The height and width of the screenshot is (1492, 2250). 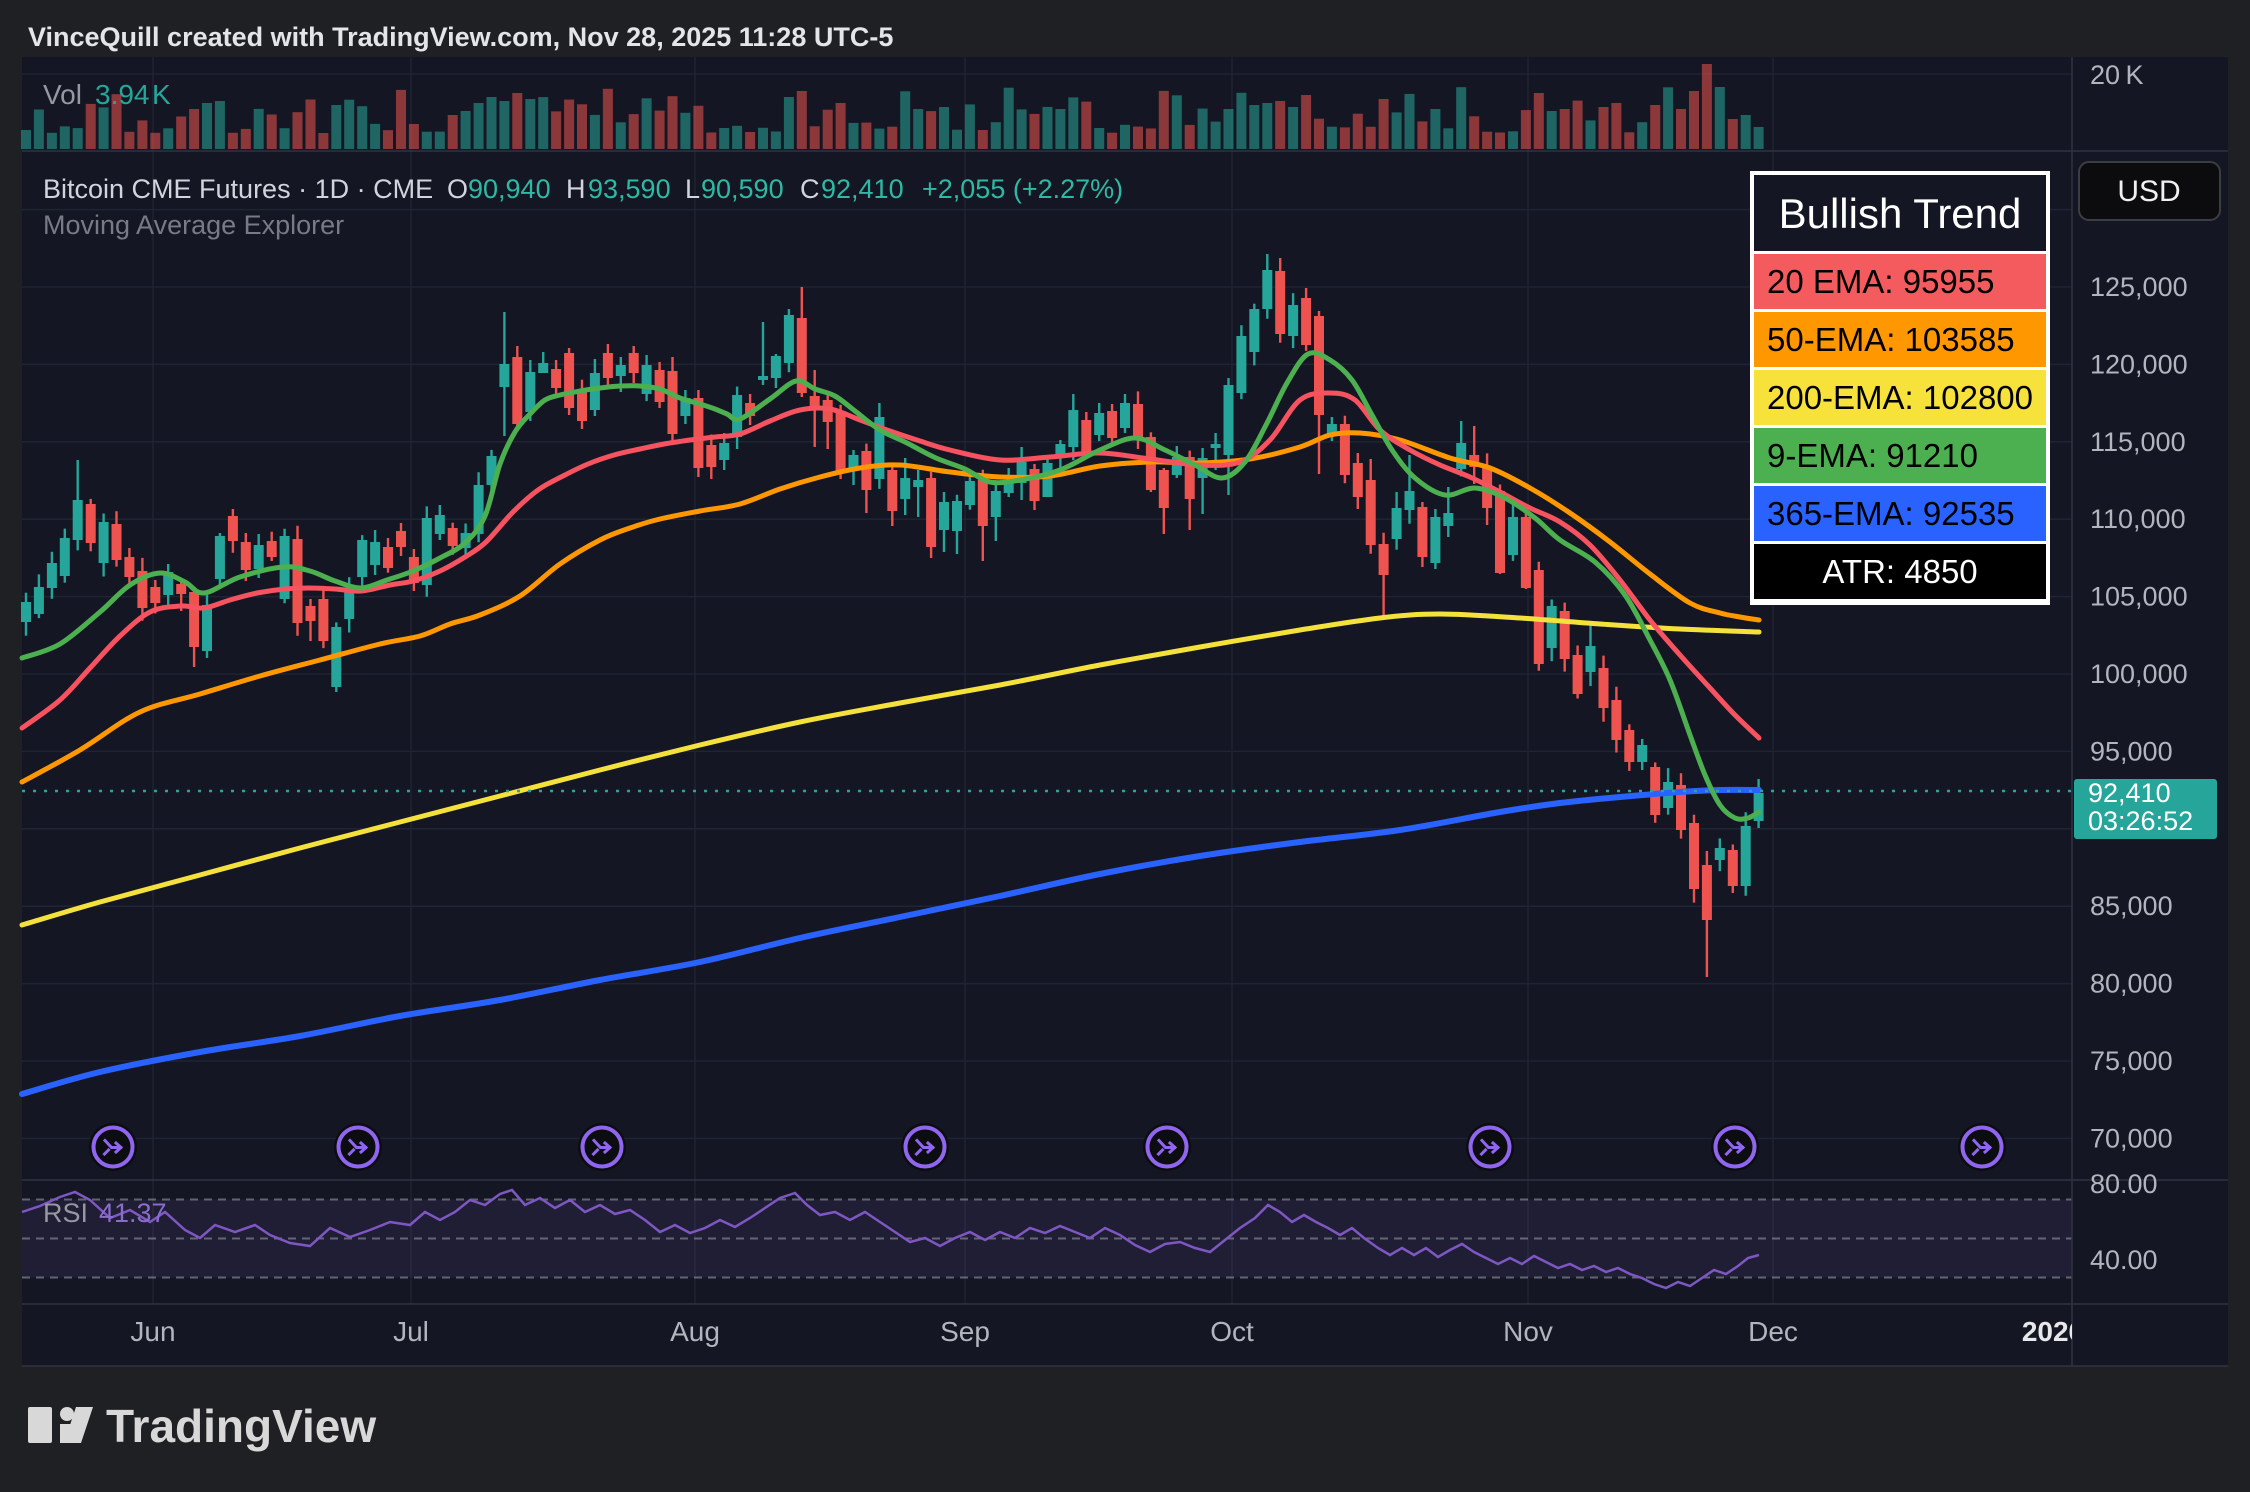 I want to click on svg-text: 03:26:52, so click(x=2140, y=821).